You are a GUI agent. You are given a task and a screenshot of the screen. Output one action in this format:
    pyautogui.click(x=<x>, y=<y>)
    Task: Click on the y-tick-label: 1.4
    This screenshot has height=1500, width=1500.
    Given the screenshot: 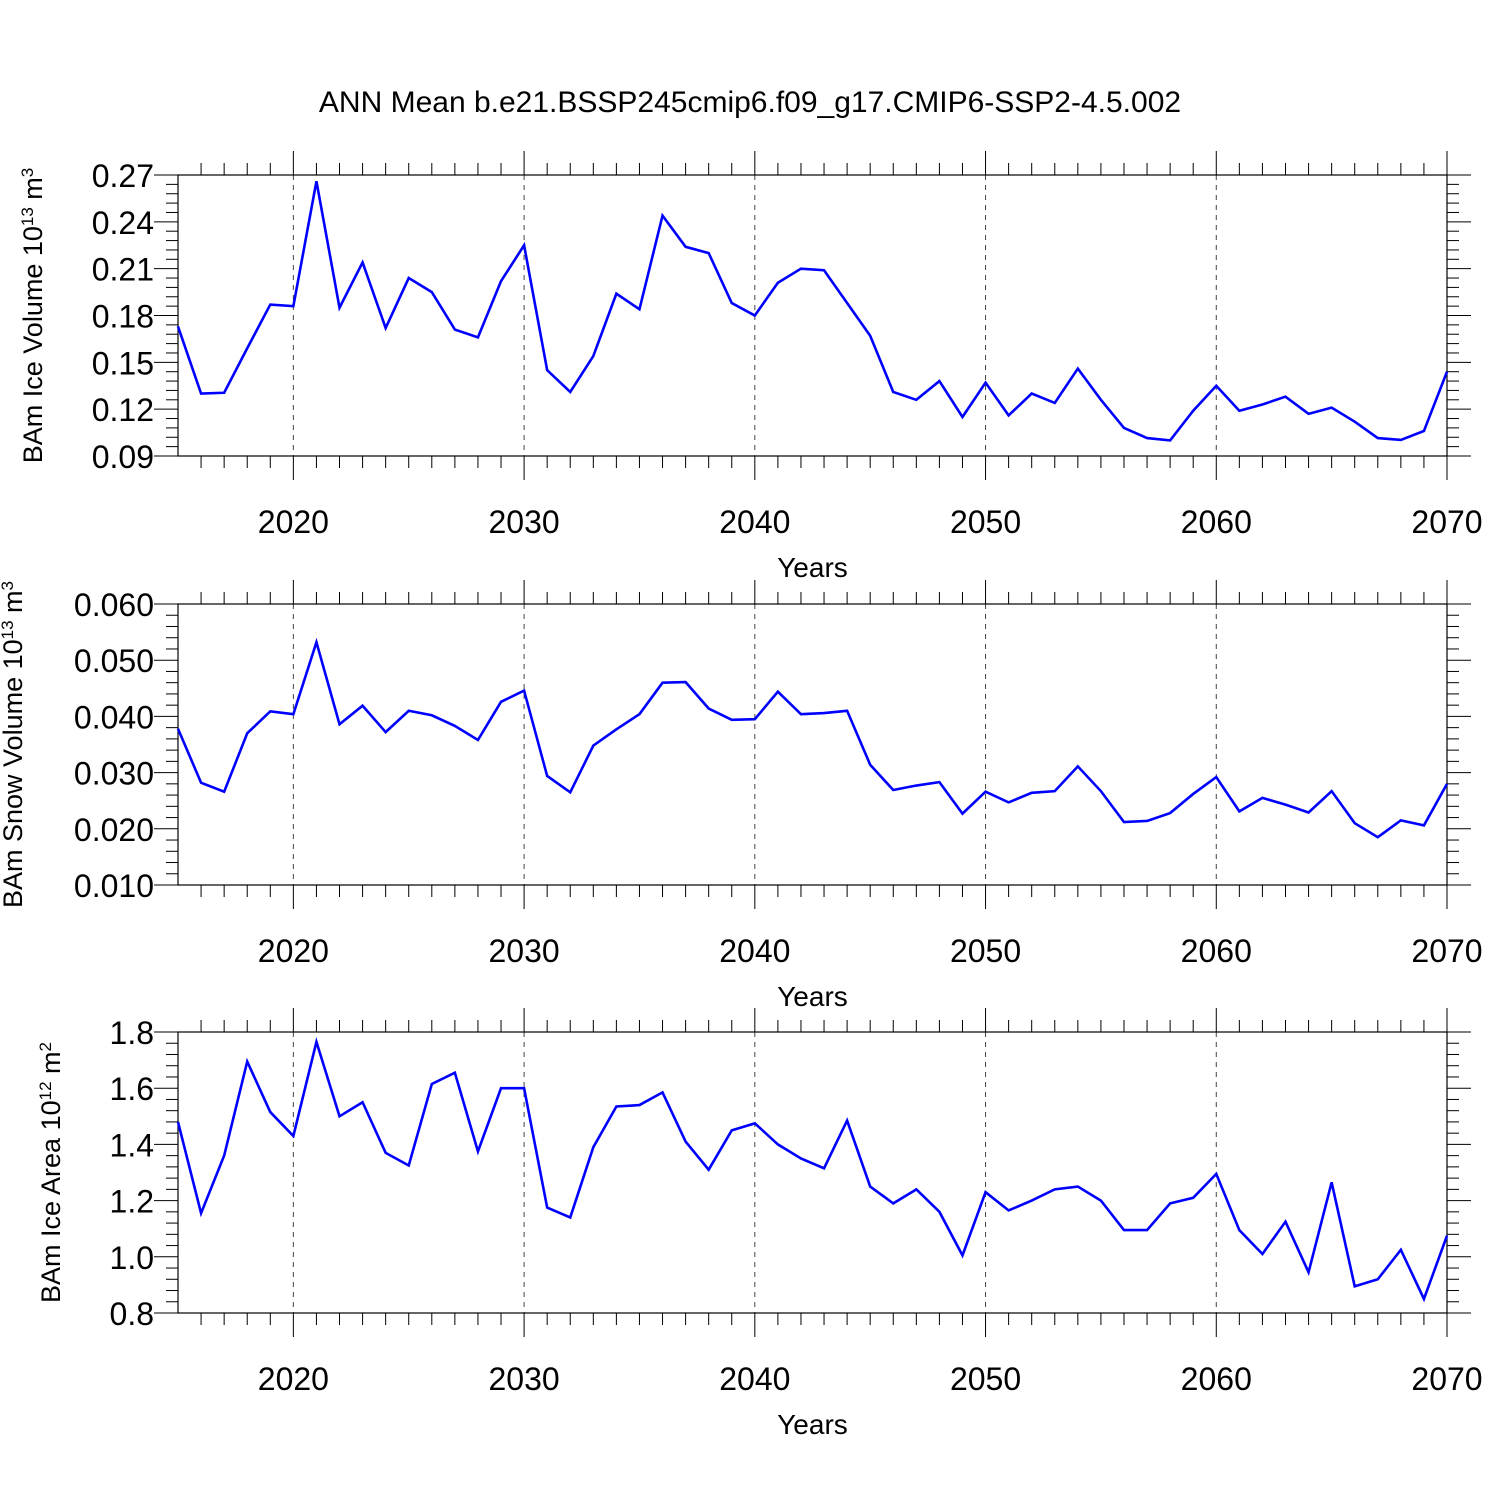 What is the action you would take?
    pyautogui.click(x=132, y=1145)
    